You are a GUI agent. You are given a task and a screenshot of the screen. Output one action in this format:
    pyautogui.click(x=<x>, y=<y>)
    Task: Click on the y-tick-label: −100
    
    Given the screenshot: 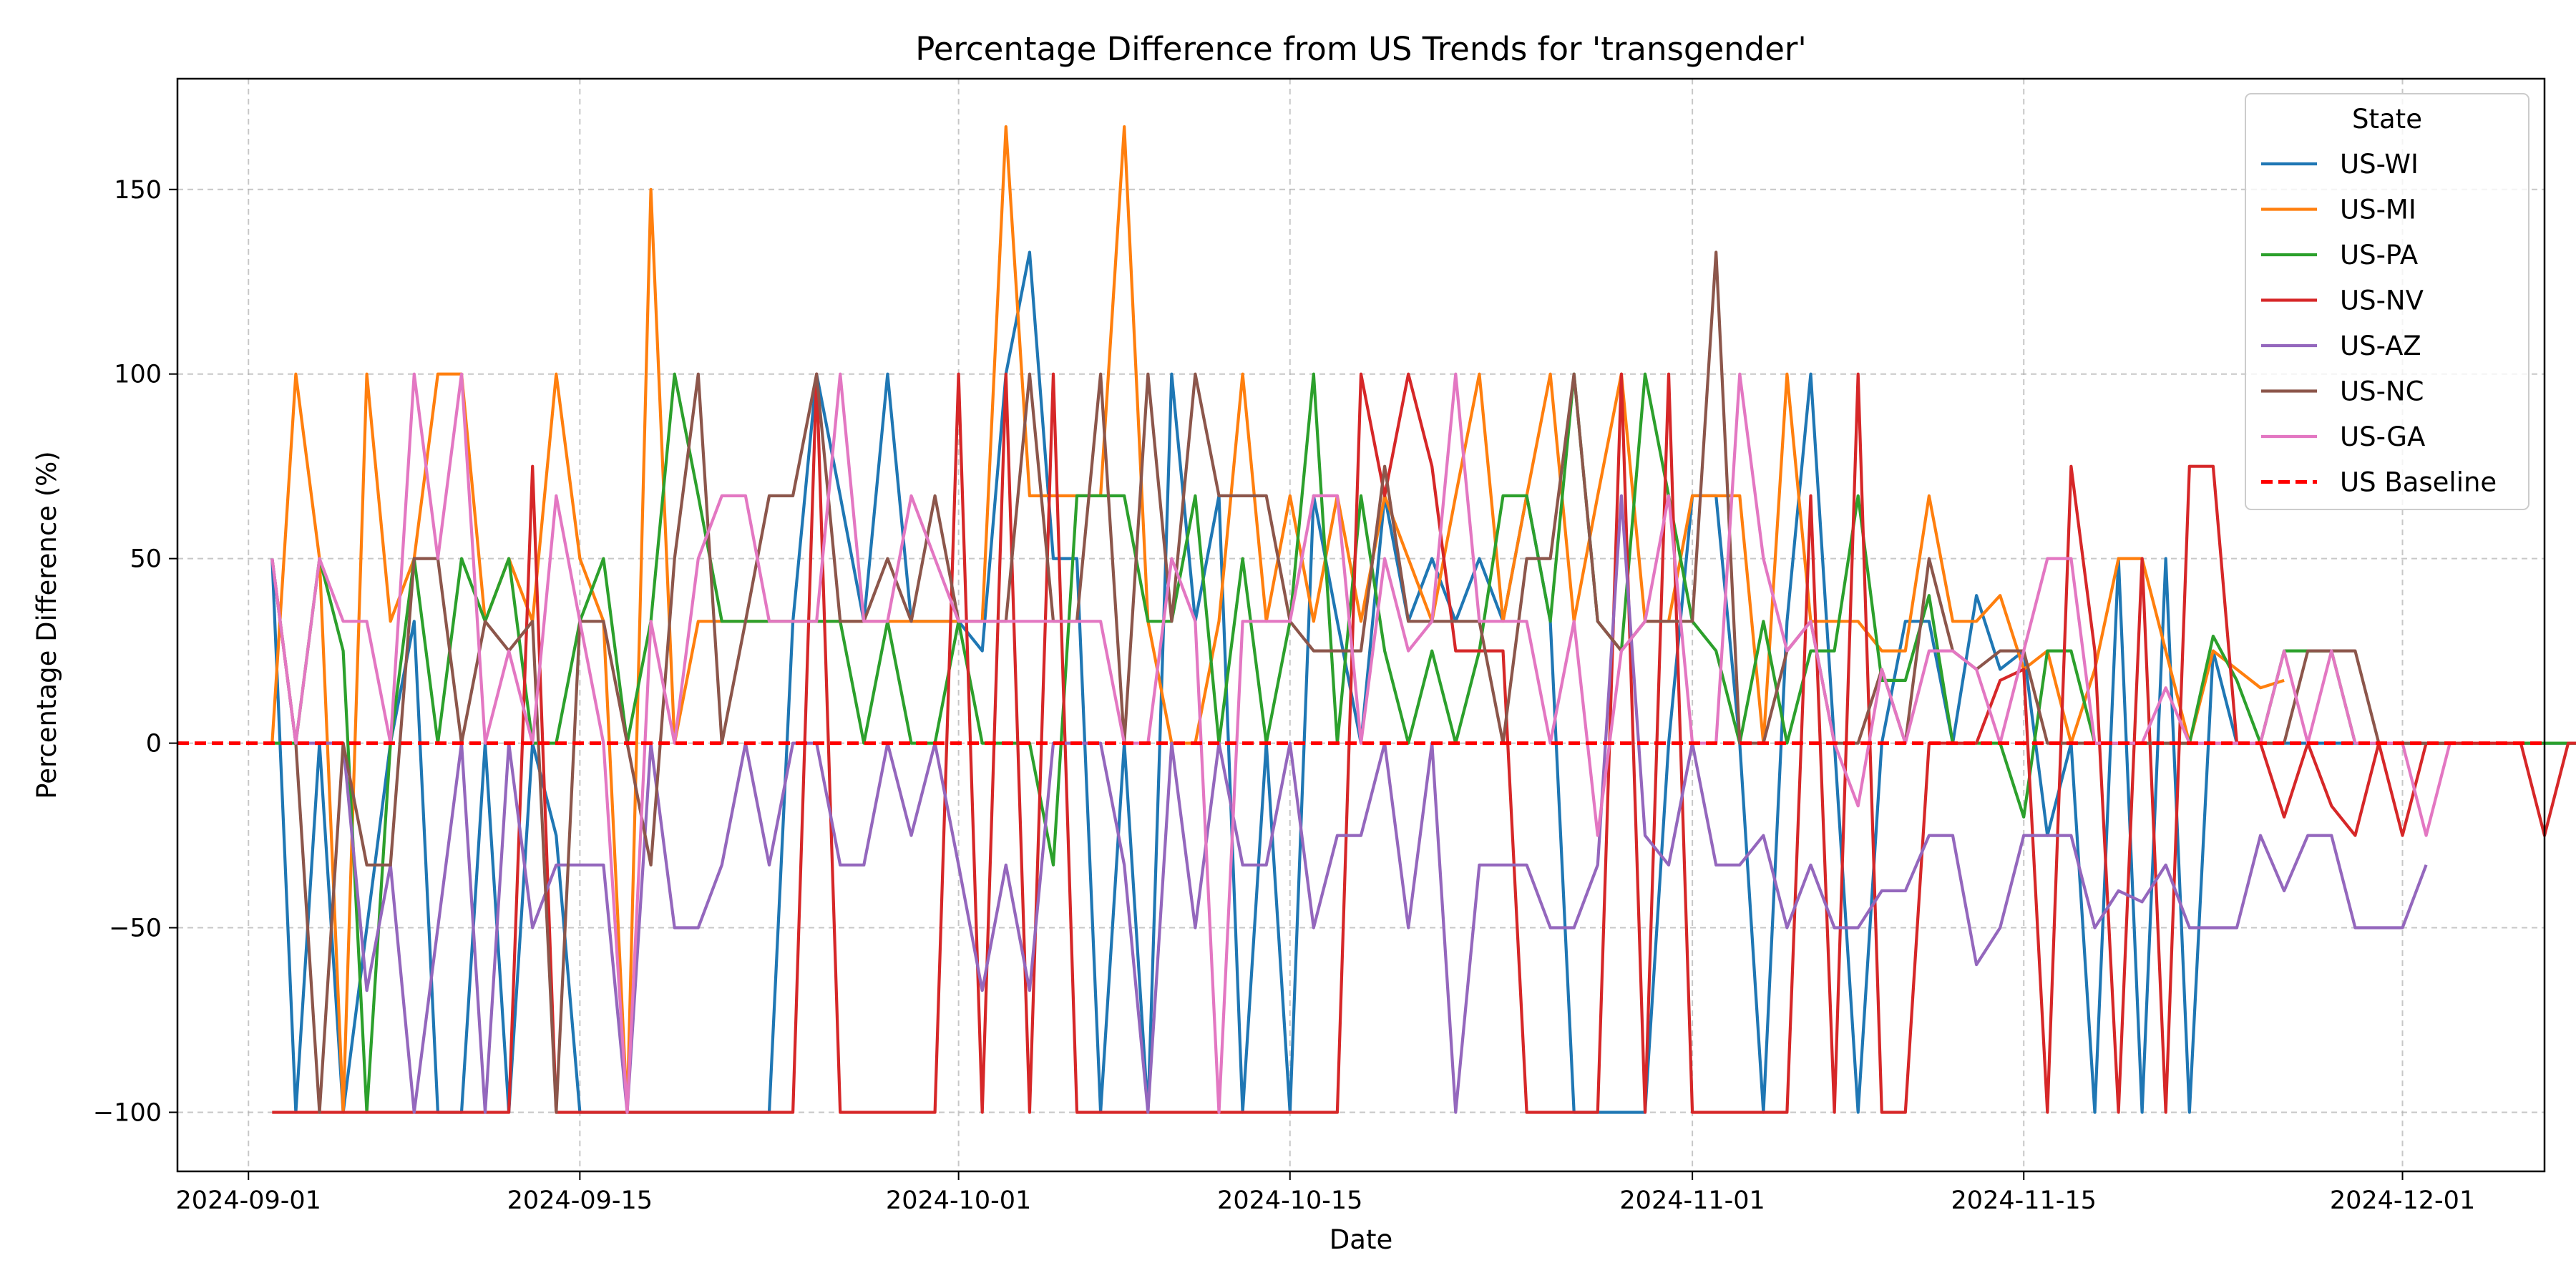 What is the action you would take?
    pyautogui.click(x=127, y=1112)
    